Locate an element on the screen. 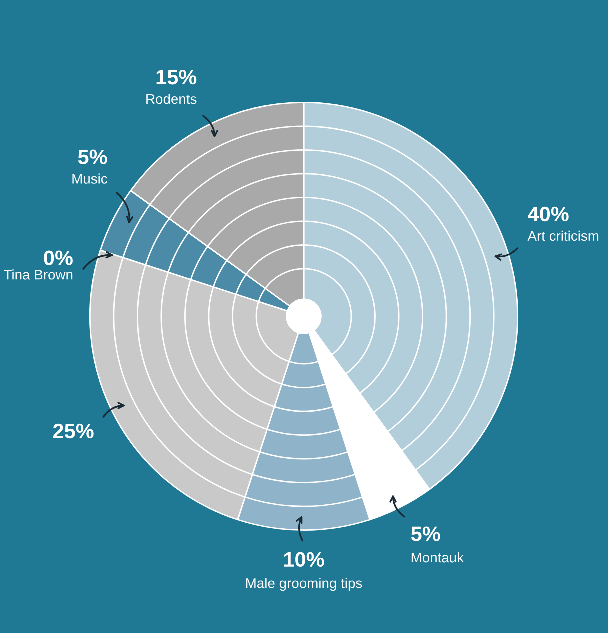  slice-label: Rodents is located at coordinates (171, 99).